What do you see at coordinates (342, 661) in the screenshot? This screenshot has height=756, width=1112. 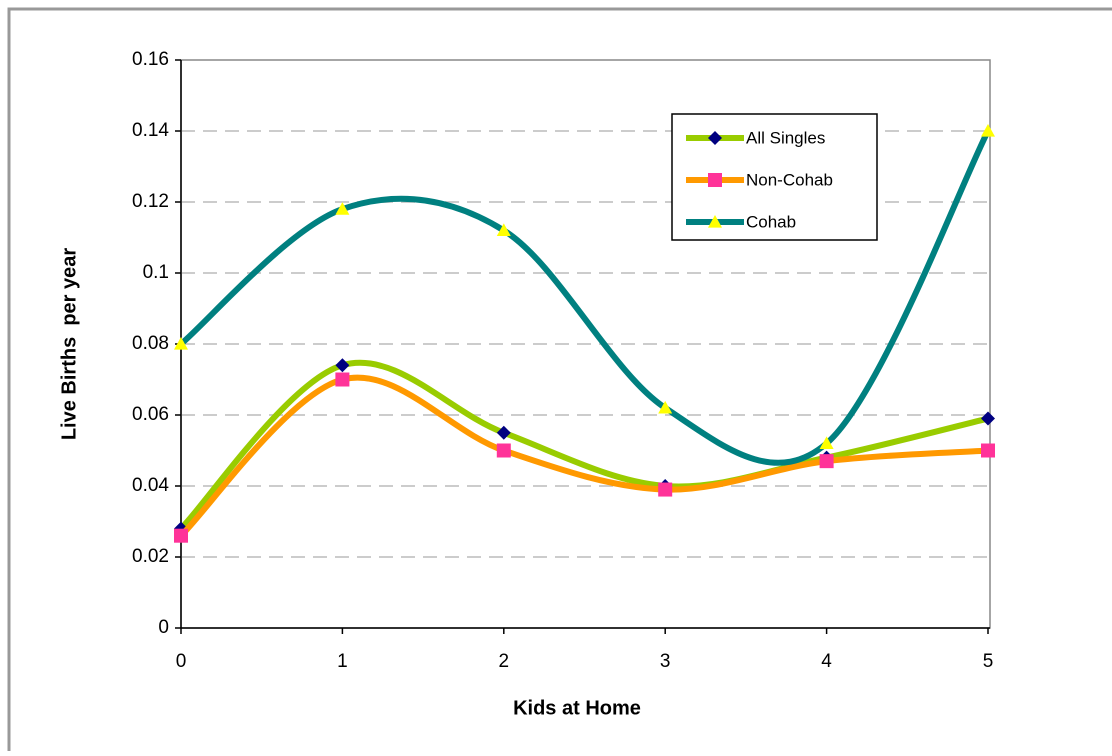 I see `x-tick-label: 1` at bounding box center [342, 661].